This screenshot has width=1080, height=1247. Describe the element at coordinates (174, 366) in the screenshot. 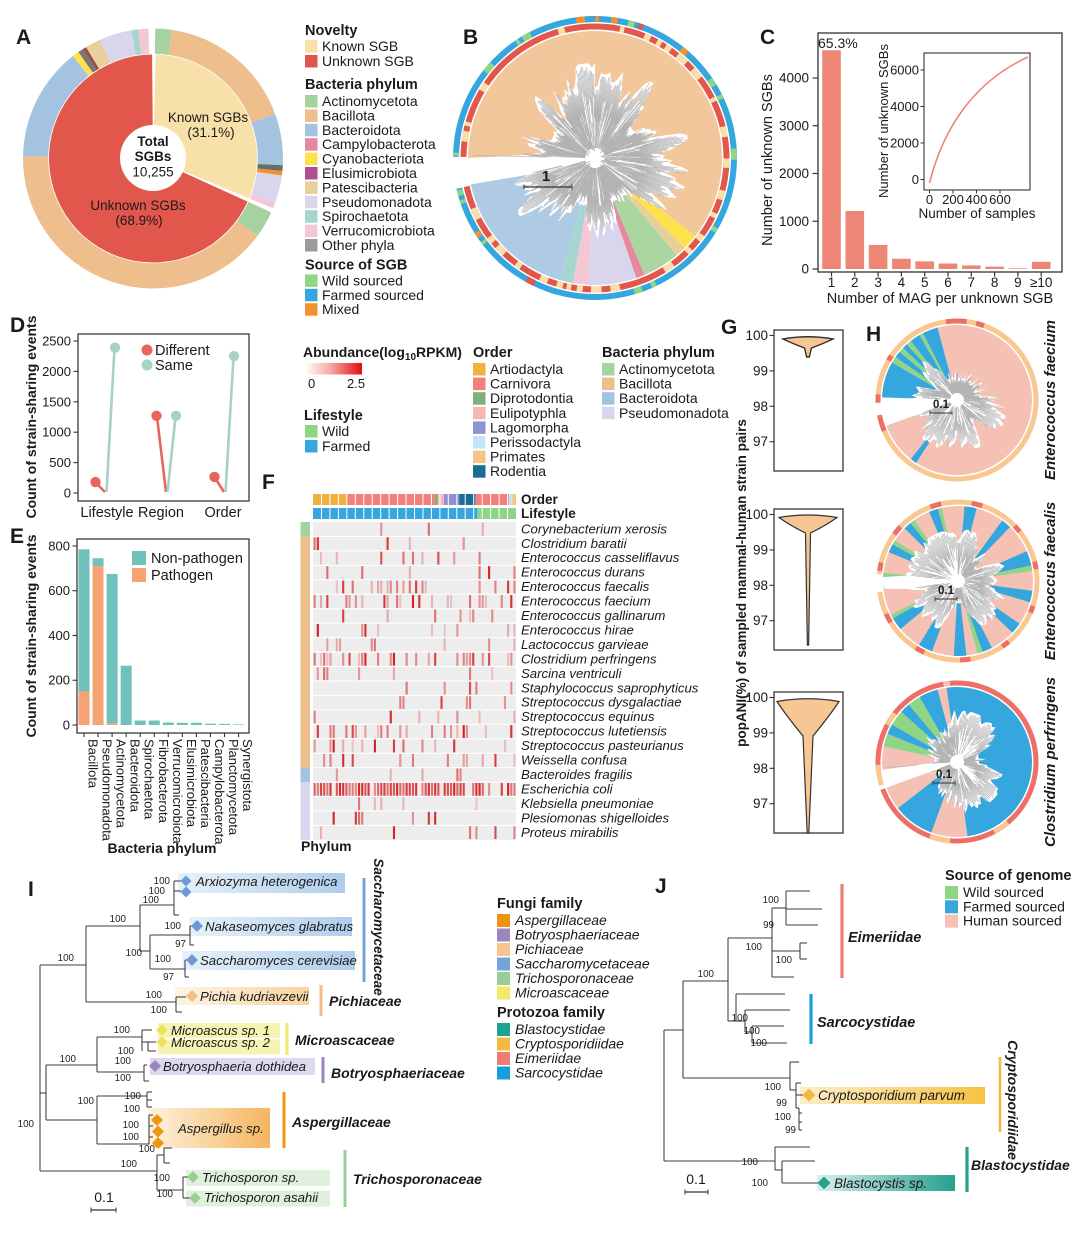

I see `svg-text: Same` at that location.